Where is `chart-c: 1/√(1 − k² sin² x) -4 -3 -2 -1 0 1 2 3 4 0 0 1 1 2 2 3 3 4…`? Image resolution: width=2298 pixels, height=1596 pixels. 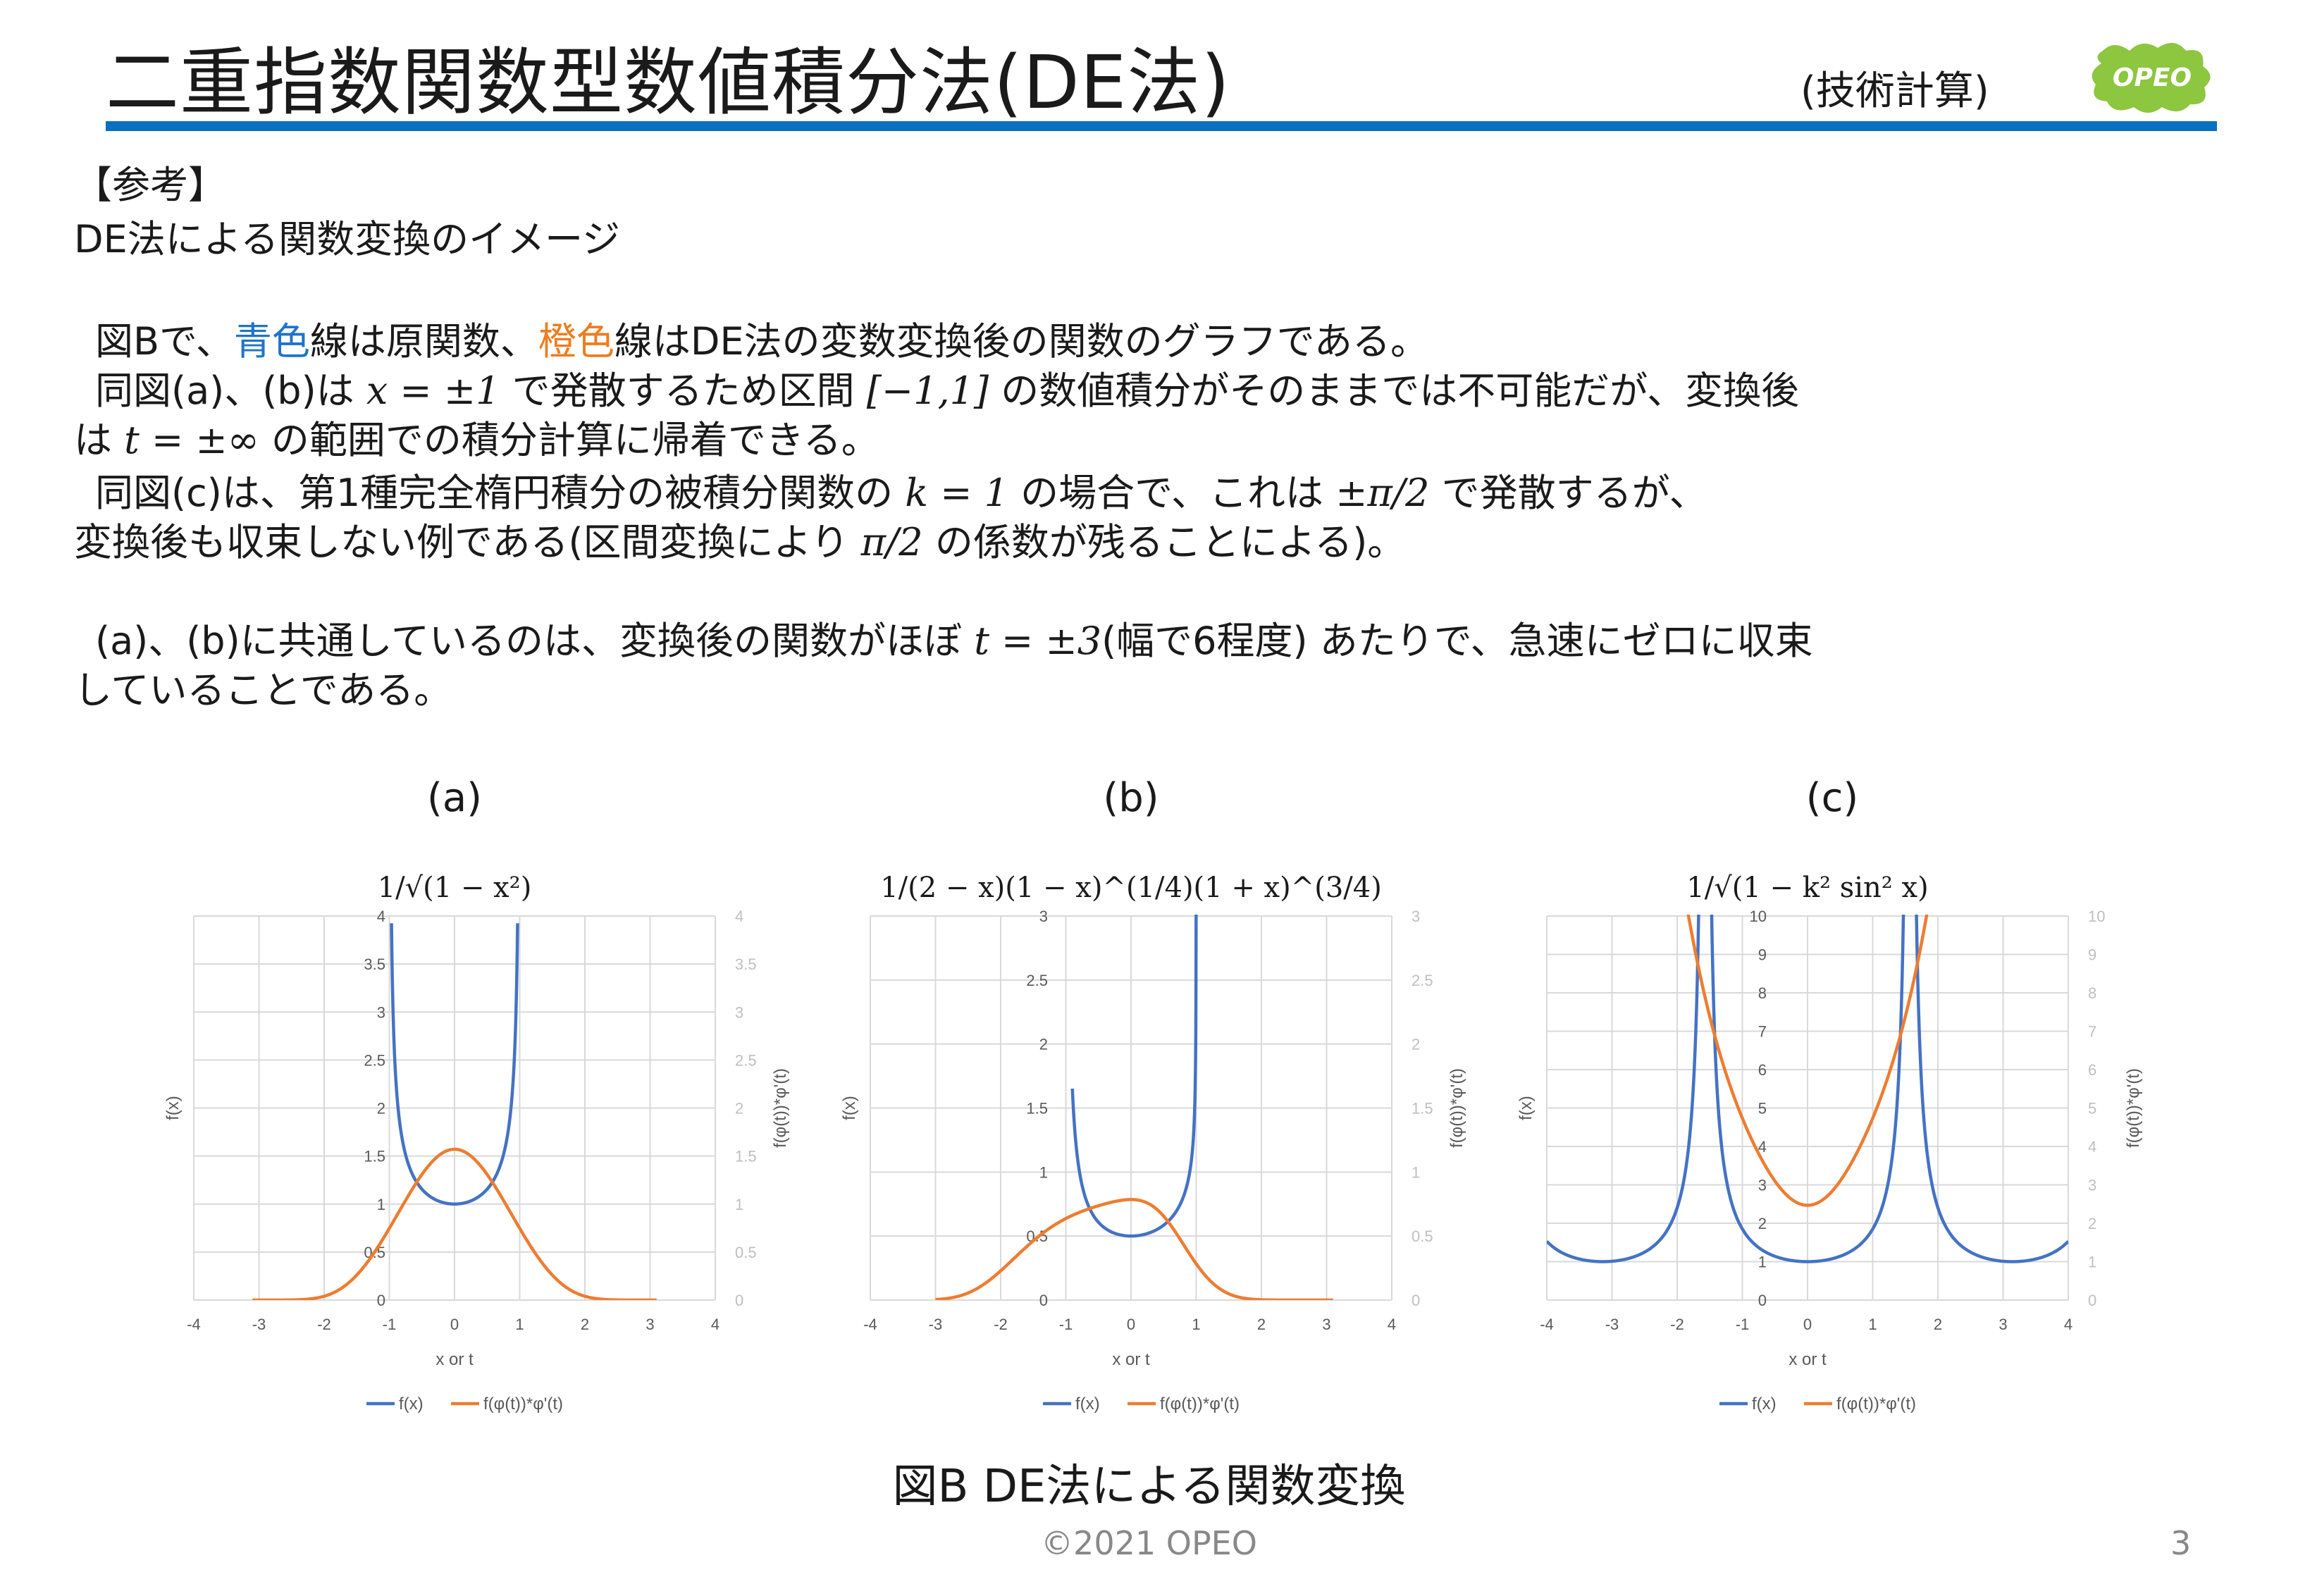 chart-c: 1/√(1 − k² sin² x) -4 -3 -2 -1 0 1 2 3 4 0 0 1 1 2 2 3 3 4… is located at coordinates (1825, 1136).